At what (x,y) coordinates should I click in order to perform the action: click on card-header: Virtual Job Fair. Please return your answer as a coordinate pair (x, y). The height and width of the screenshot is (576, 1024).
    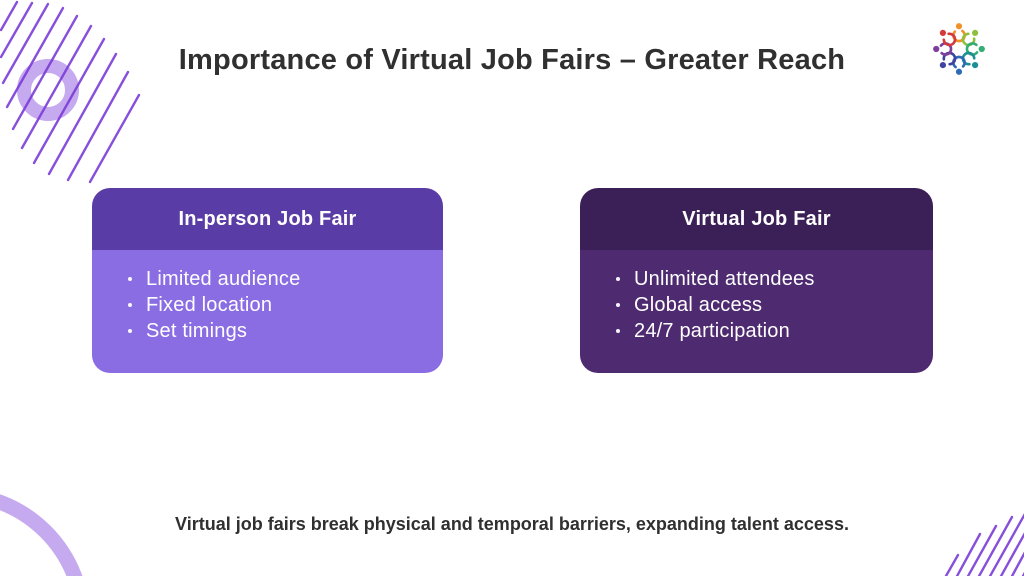
    Looking at the image, I should click on (756, 219).